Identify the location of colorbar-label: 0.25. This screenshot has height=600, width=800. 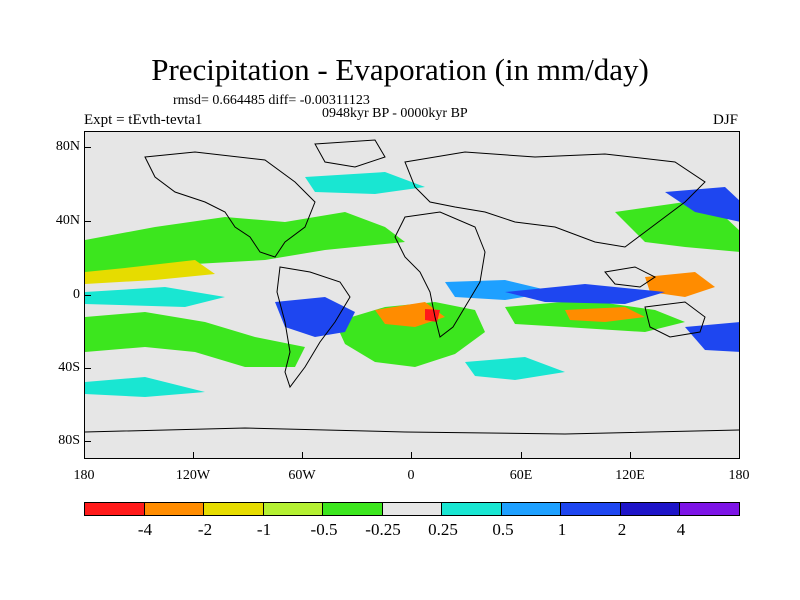
(443, 529).